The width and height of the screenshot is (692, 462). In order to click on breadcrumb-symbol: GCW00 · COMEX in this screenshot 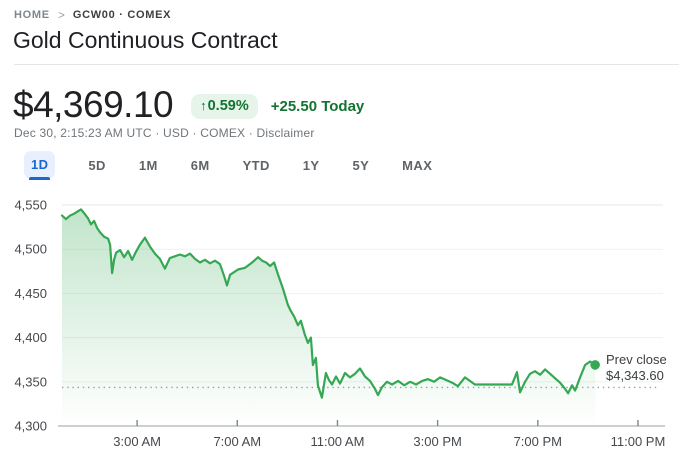, I will do `click(122, 15)`.